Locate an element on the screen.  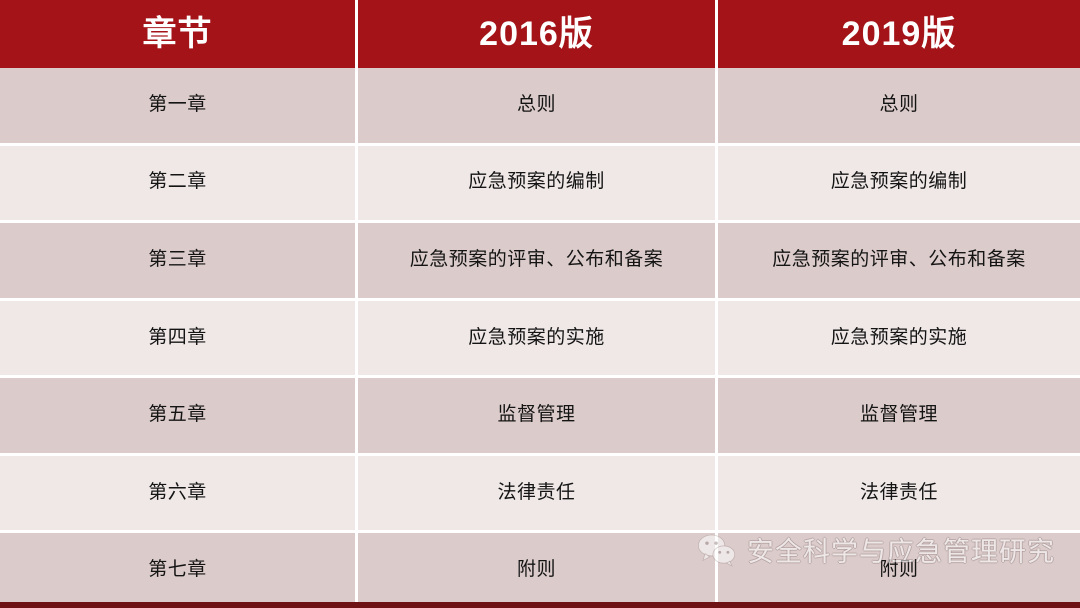
cell-chapter-label: 第四章 is located at coordinates (177, 337).